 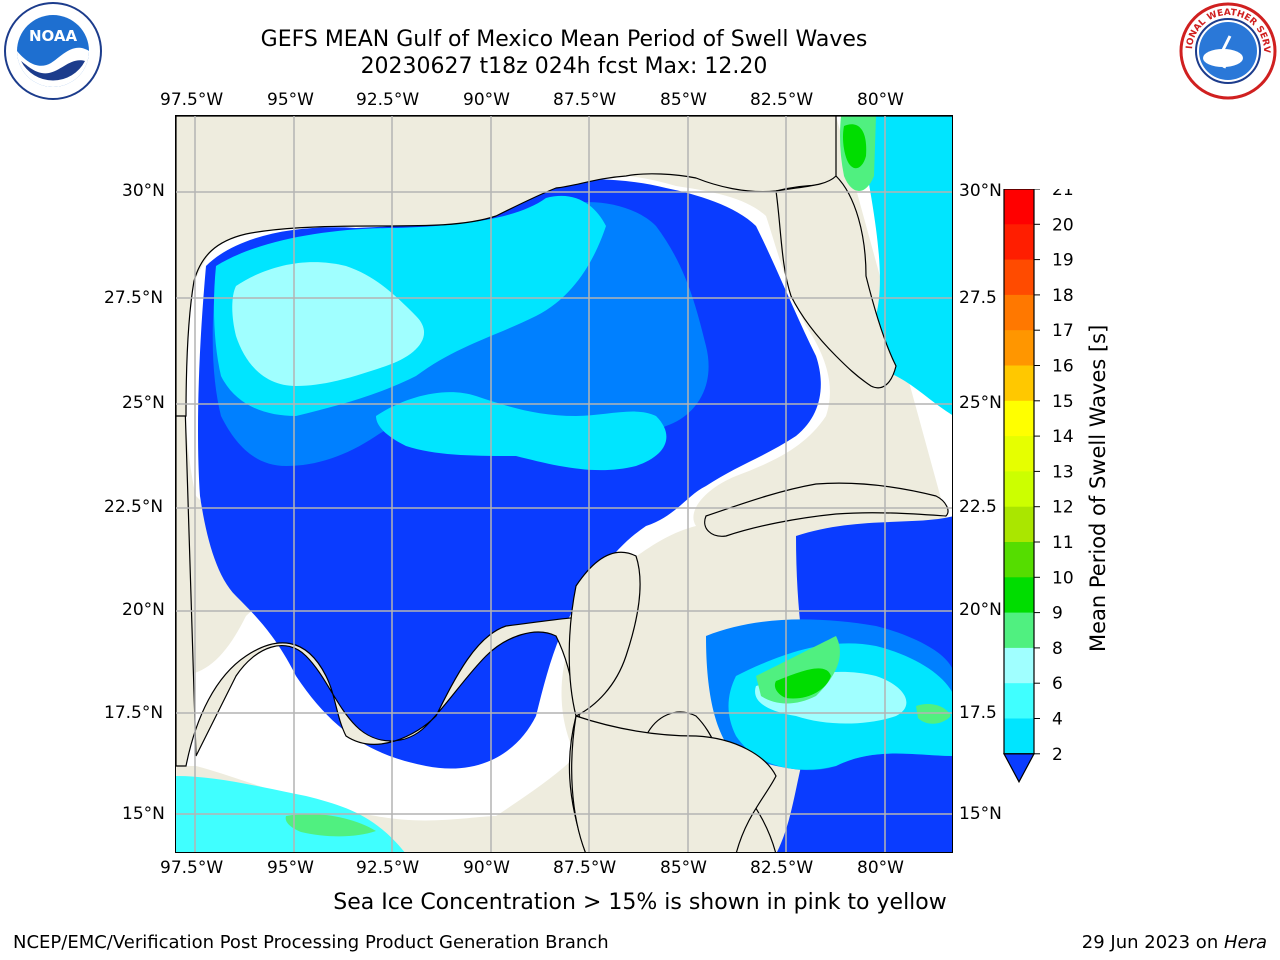 What do you see at coordinates (521, 431) in the screenshot?
I see `swell-6-8-center` at bounding box center [521, 431].